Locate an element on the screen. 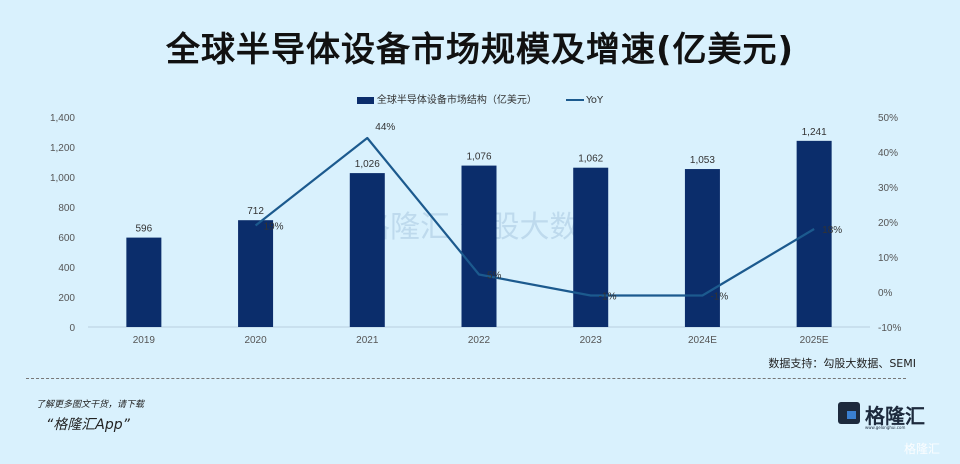 This screenshot has width=960, height=464. logo-name: 格隆汇 is located at coordinates (895, 416).